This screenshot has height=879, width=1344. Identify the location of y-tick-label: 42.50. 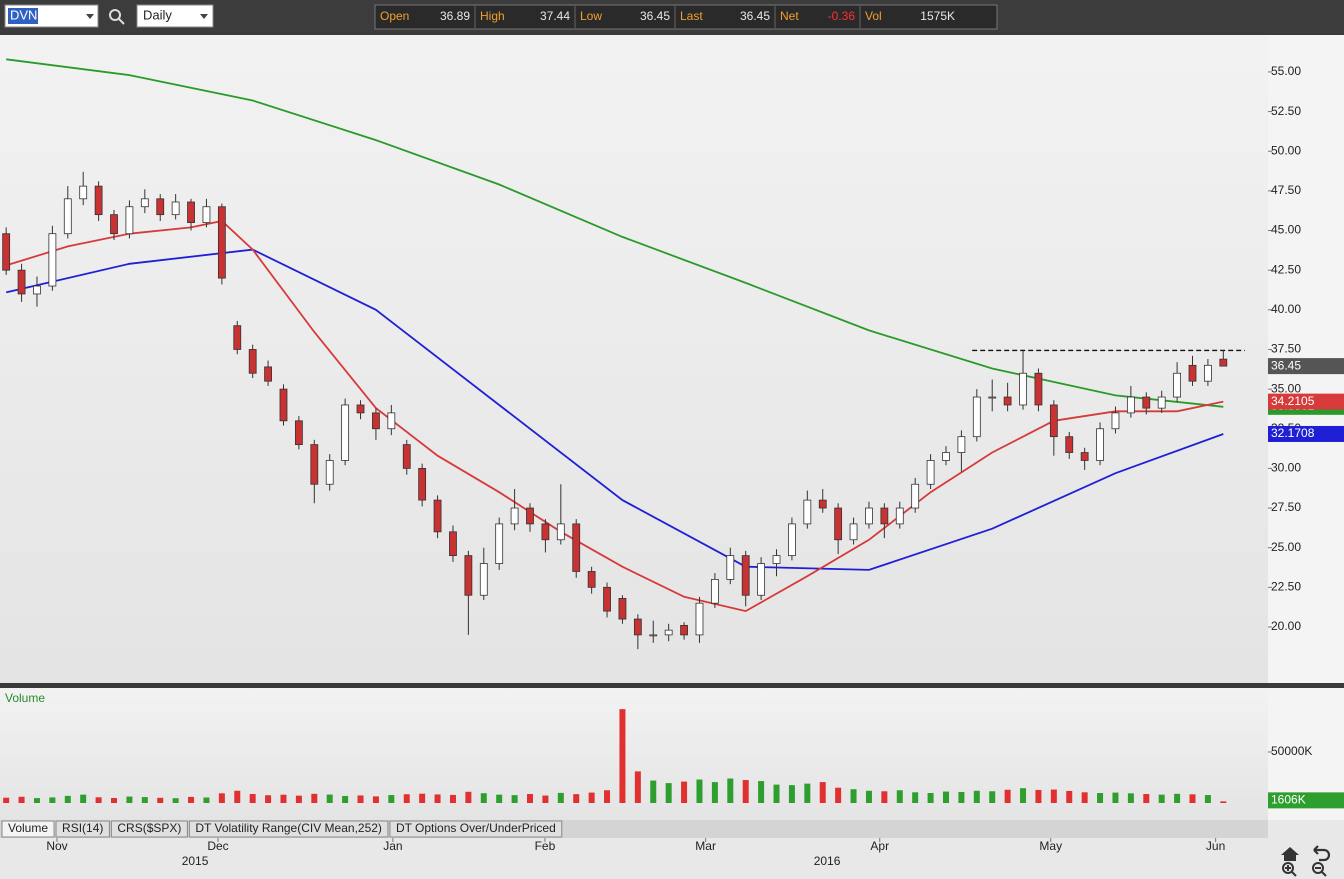
(1286, 269).